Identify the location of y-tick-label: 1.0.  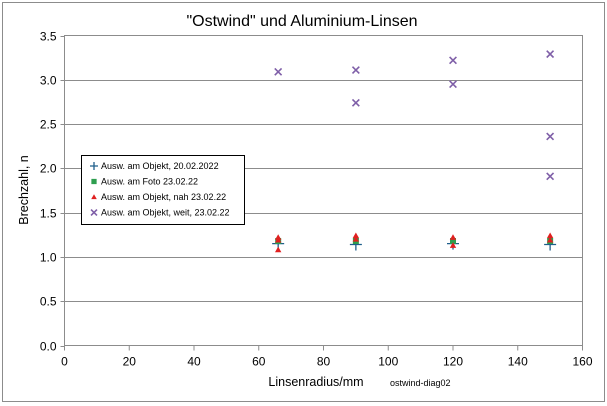
(48, 258).